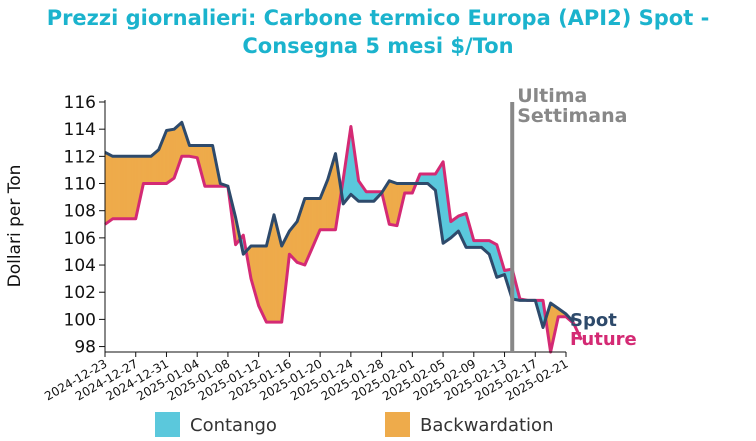 The image size is (756, 441). What do you see at coordinates (15, 226) in the screenshot?
I see `y-axis-label: Dollari per Ton` at bounding box center [15, 226].